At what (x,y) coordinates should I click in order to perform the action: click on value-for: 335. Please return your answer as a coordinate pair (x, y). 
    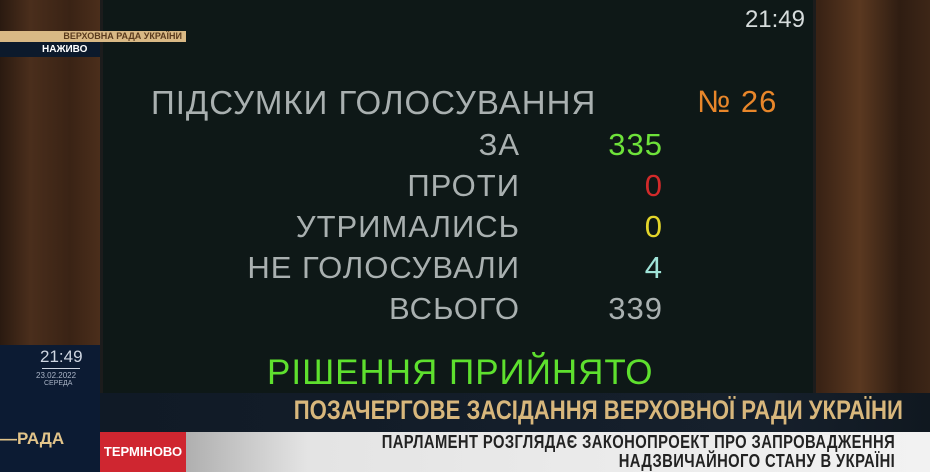
    Looking at the image, I should click on (635, 144).